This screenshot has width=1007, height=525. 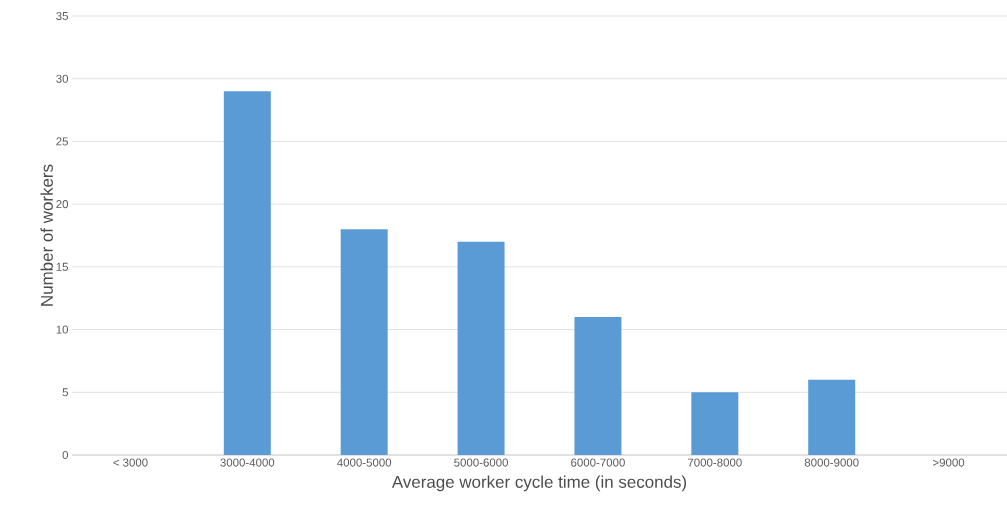 I want to click on x-tick-label: 7000-8000, so click(x=715, y=462).